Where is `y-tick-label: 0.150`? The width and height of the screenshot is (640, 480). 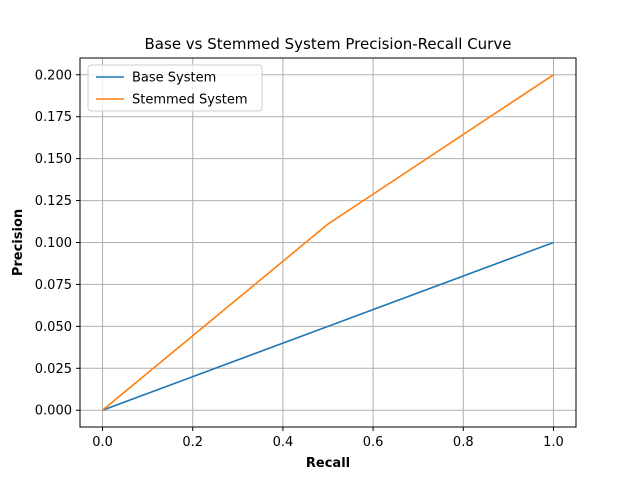 y-tick-label: 0.150 is located at coordinates (53, 159).